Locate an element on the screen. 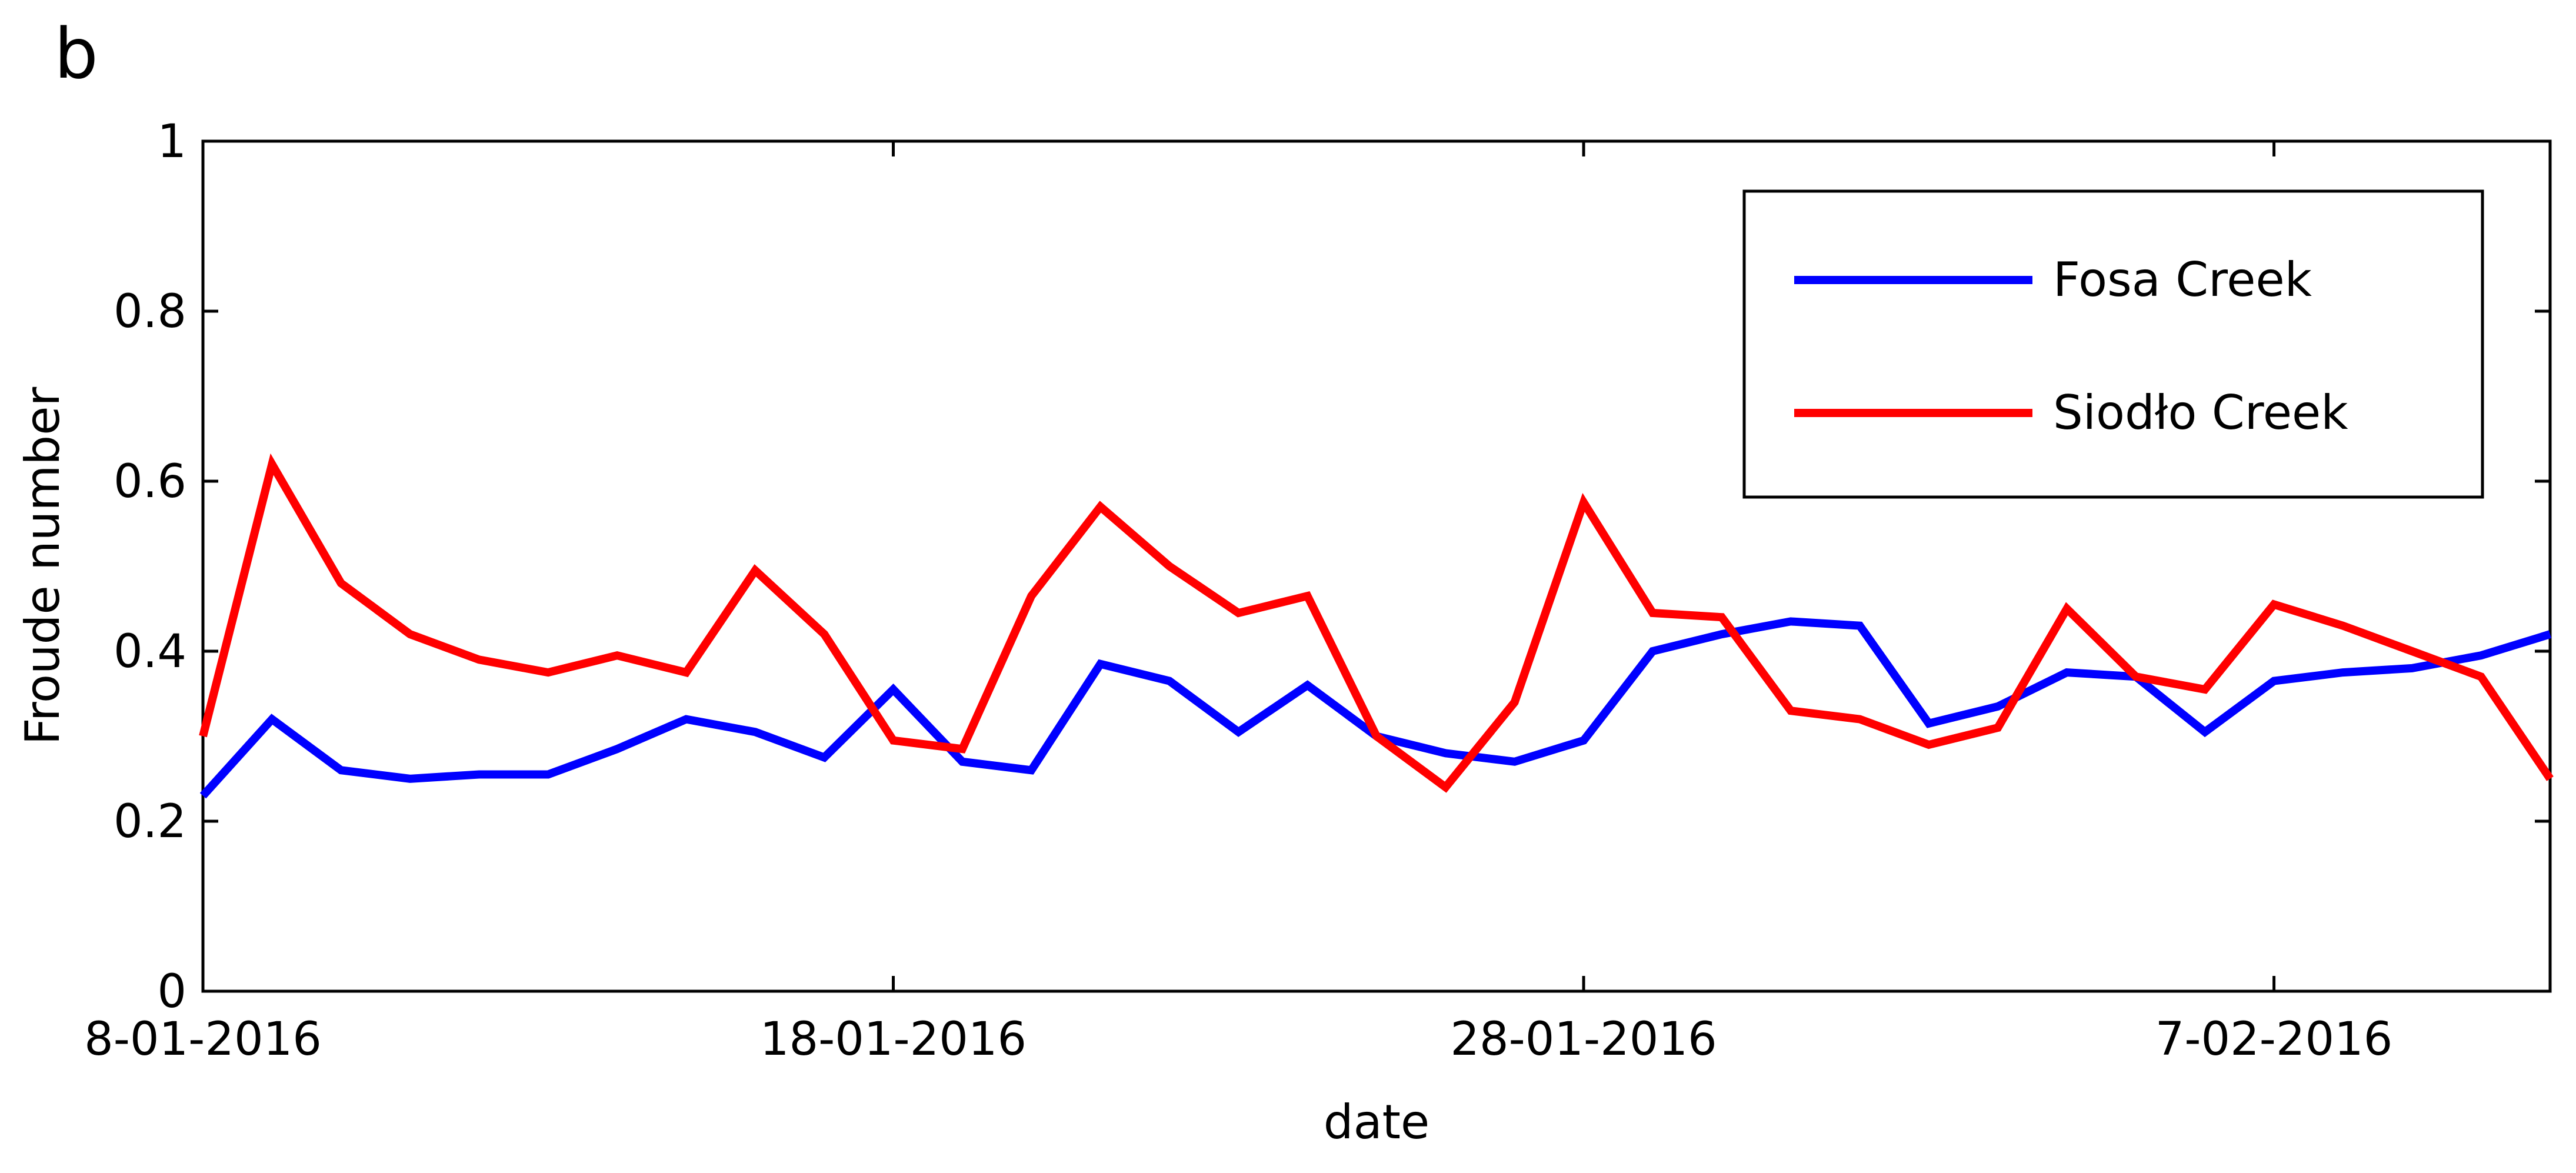 This screenshot has width=2576, height=1173. y-tick-label: 0.2 is located at coordinates (150, 822).